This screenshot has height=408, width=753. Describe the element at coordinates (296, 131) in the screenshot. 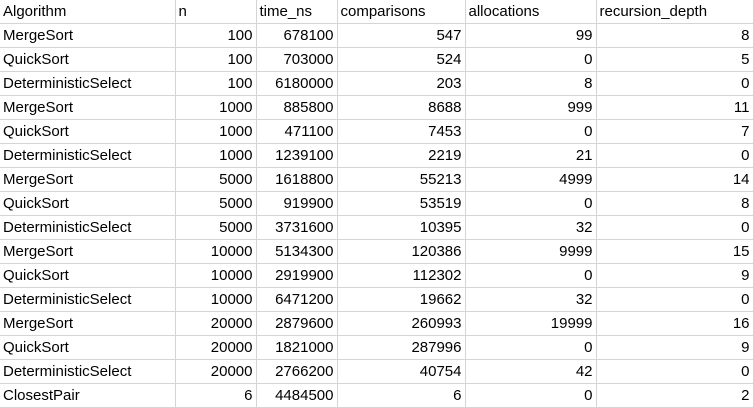

I see `cell-time-ns: 471100` at that location.